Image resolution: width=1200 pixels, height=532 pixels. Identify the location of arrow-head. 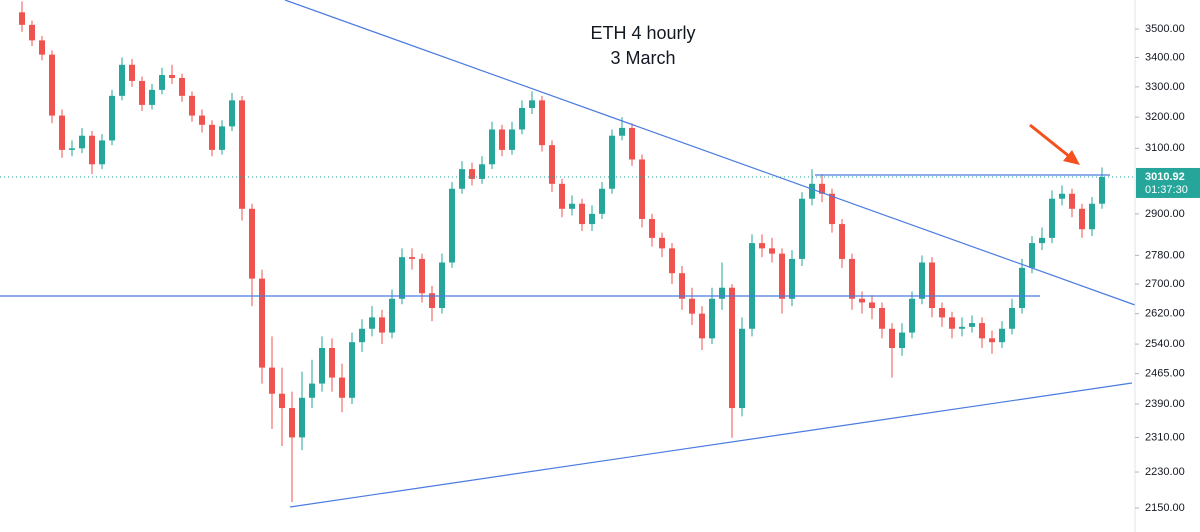
(1071, 157).